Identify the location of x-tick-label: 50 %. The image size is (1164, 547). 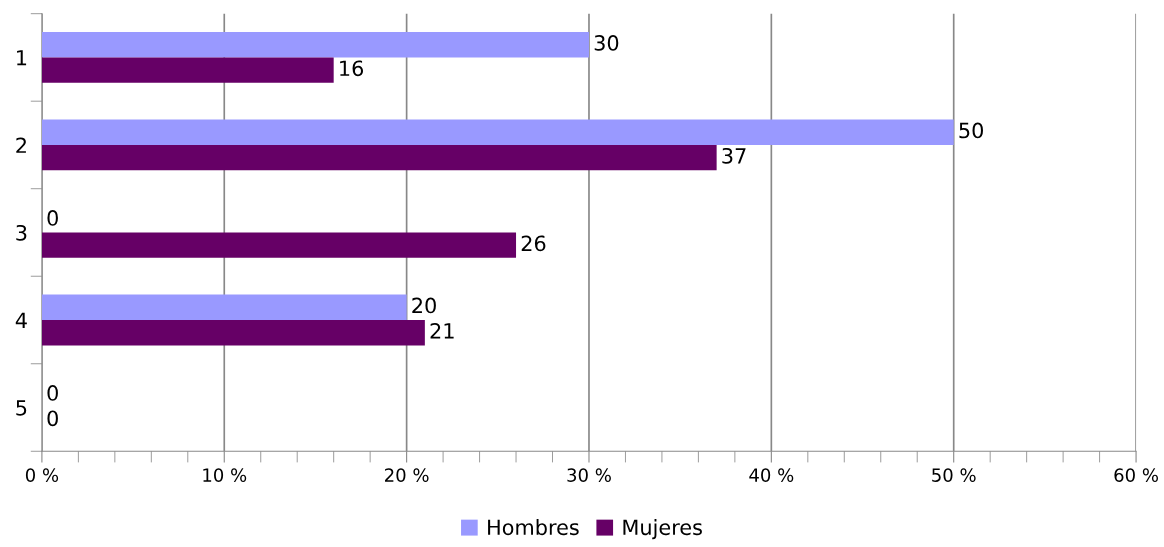
(954, 475).